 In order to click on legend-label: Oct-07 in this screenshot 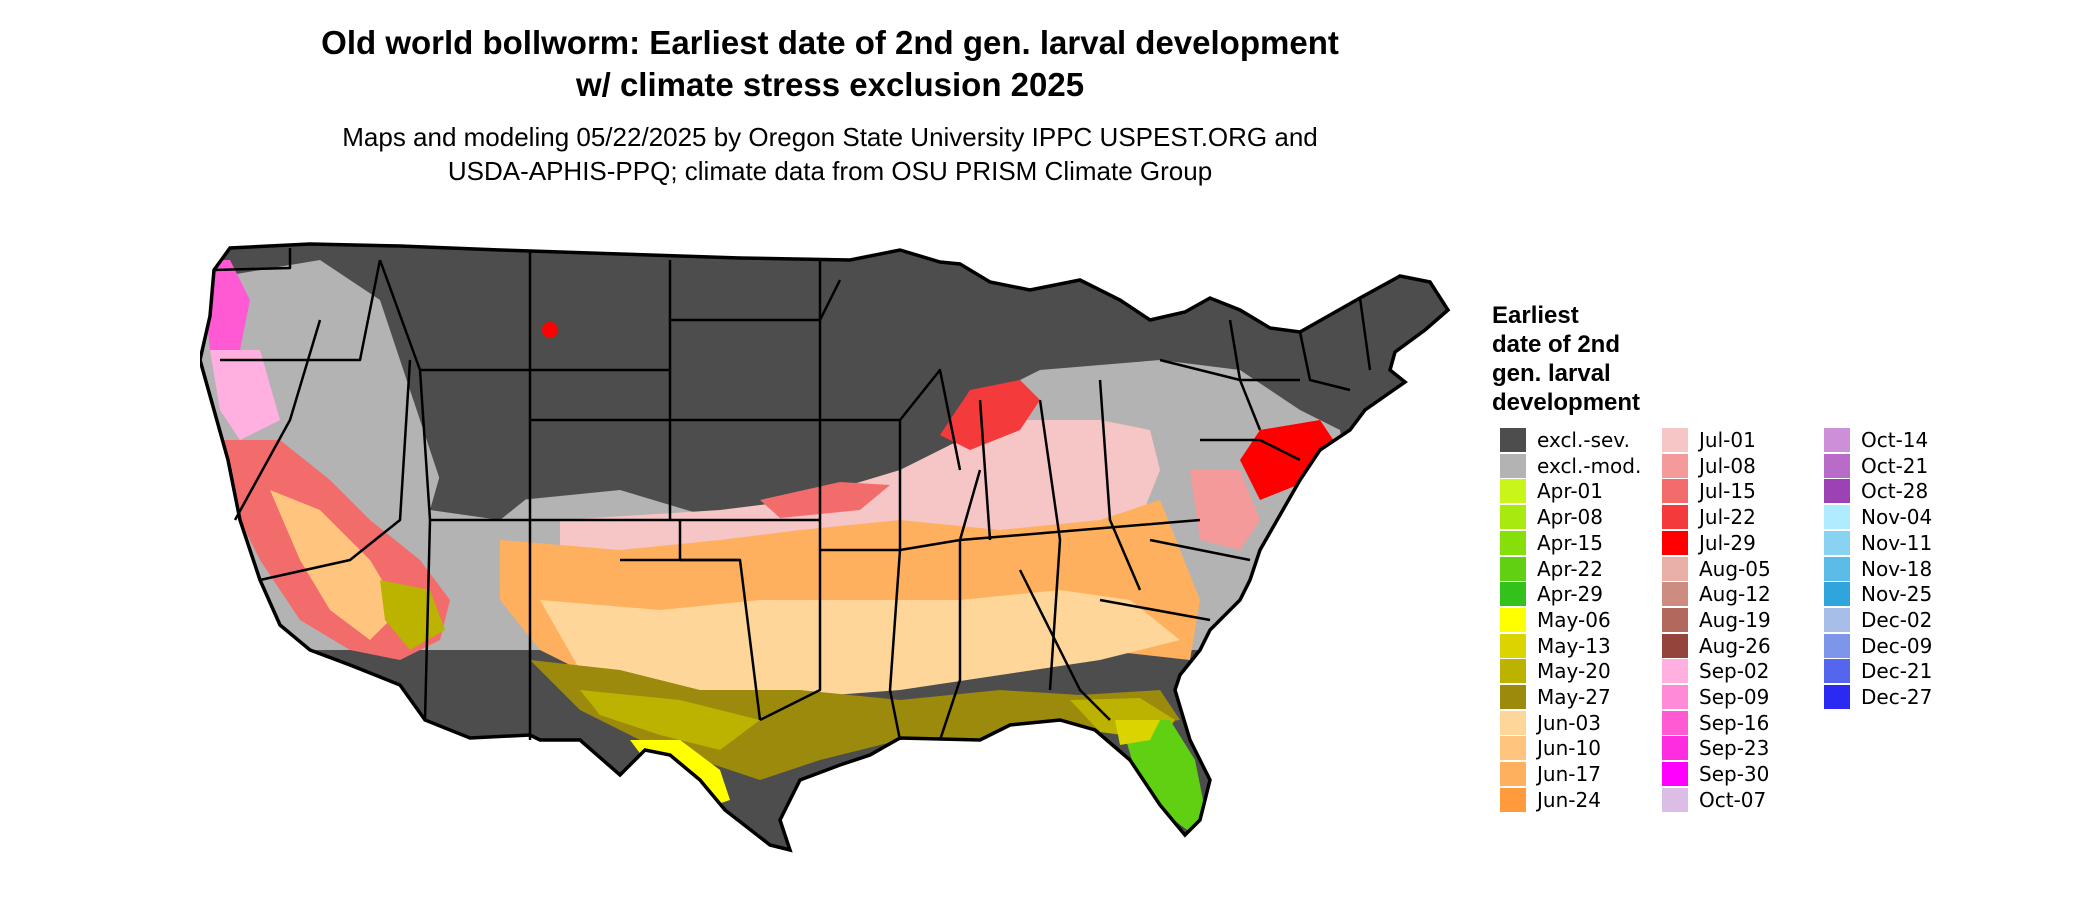, I will do `click(1733, 799)`.